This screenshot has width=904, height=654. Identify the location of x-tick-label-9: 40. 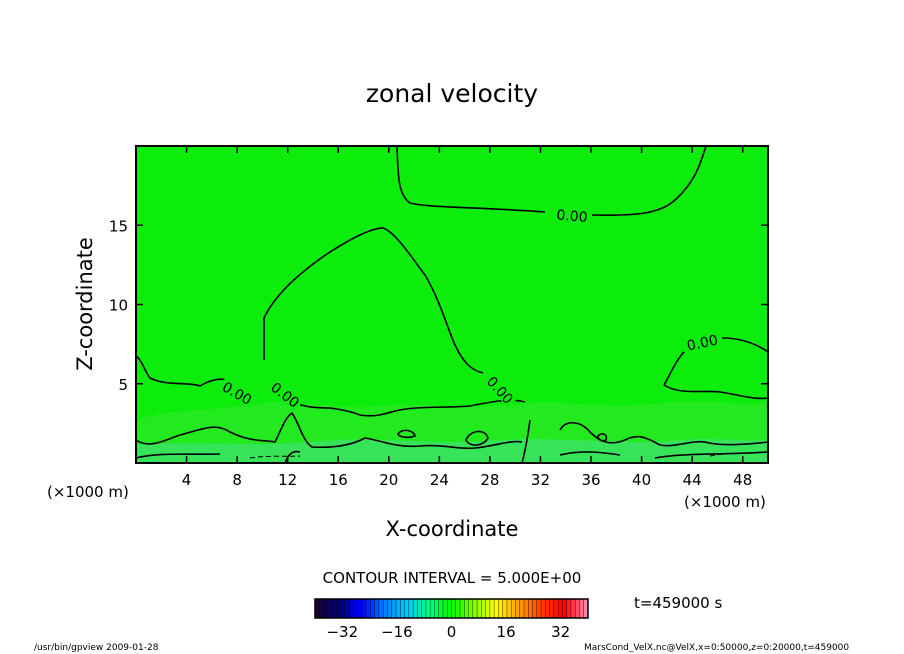
(641, 480).